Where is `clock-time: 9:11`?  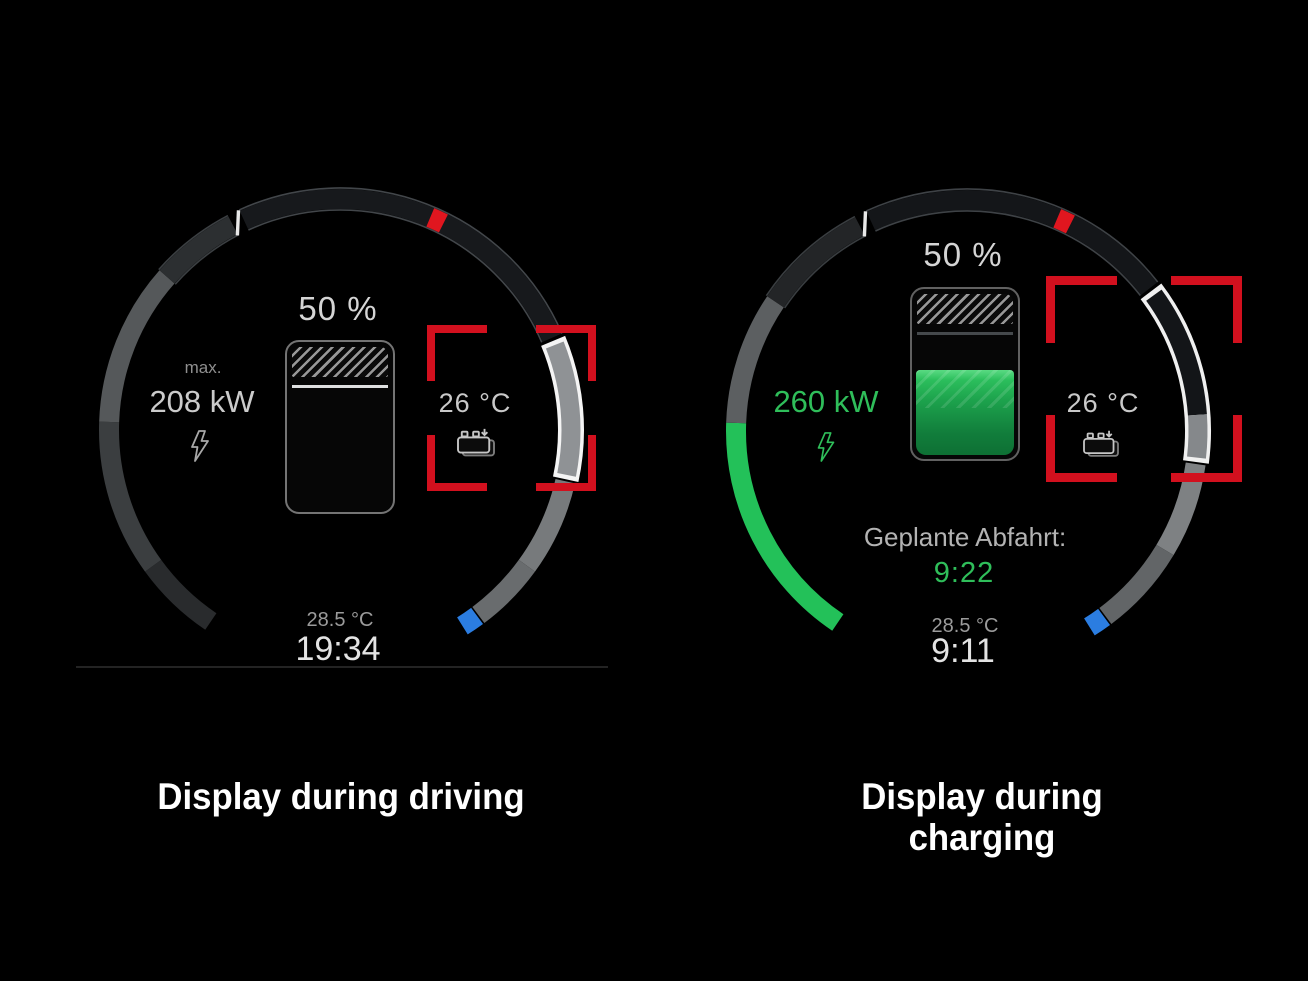 clock-time: 9:11 is located at coordinates (963, 651).